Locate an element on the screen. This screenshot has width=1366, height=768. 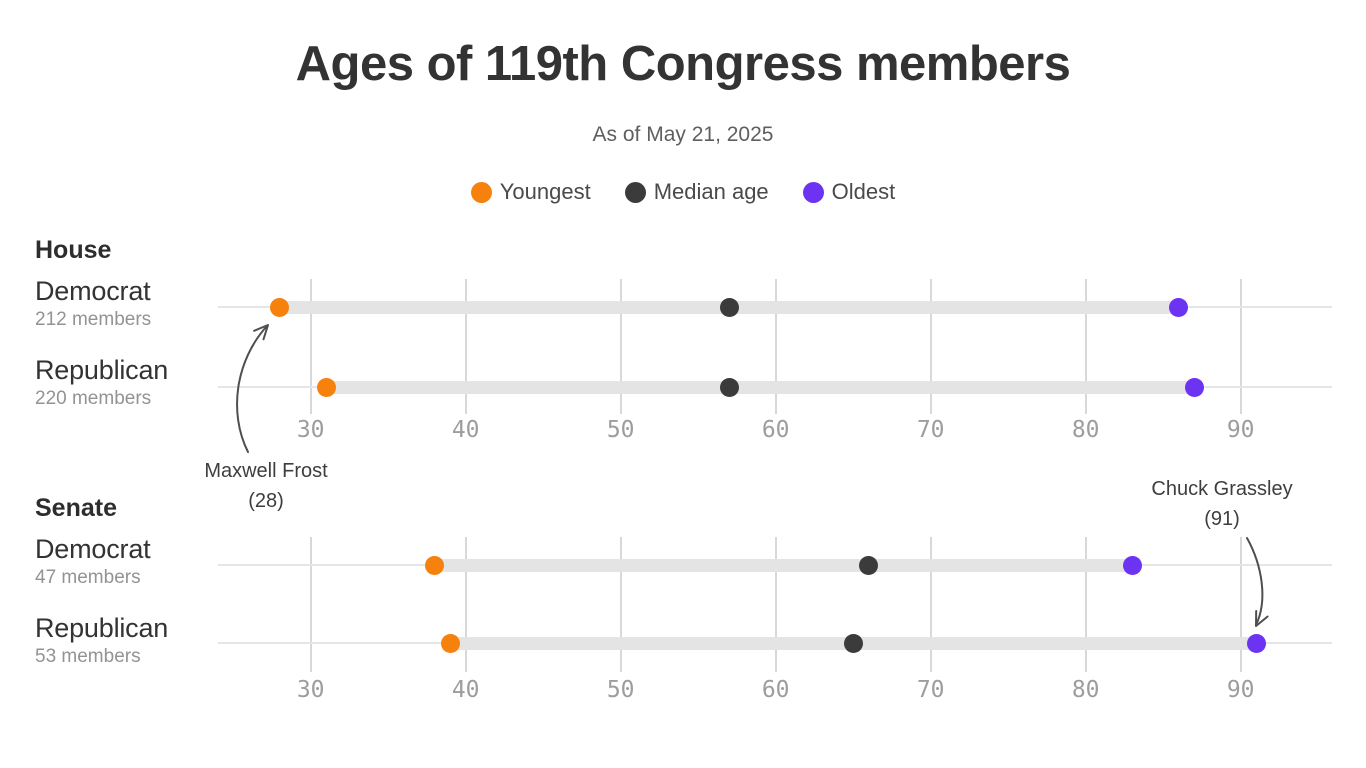
row-label-house-democrat: Democrat is located at coordinates (93, 291).